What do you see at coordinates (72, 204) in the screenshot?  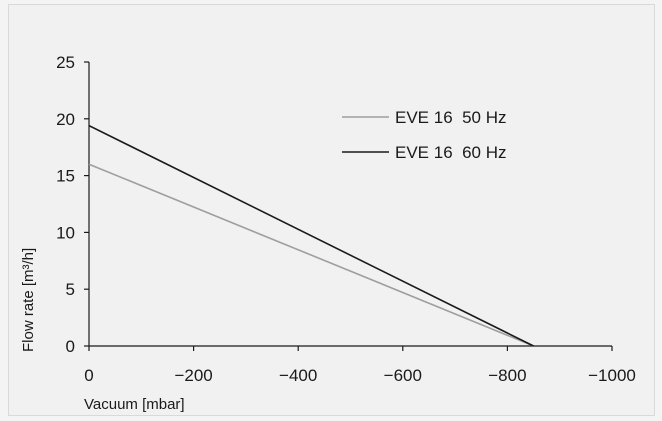 I see `y-ticks: 0 5 10 15 20 25` at bounding box center [72, 204].